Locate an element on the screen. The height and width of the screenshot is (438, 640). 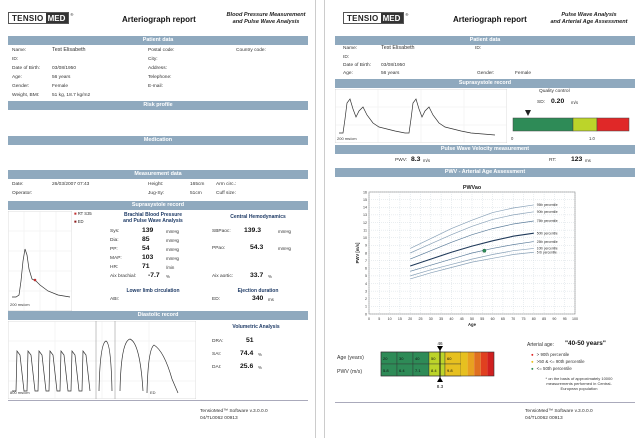
brachial-heading-line: Brachial Blood Pressure is located at coordinates (153, 215).